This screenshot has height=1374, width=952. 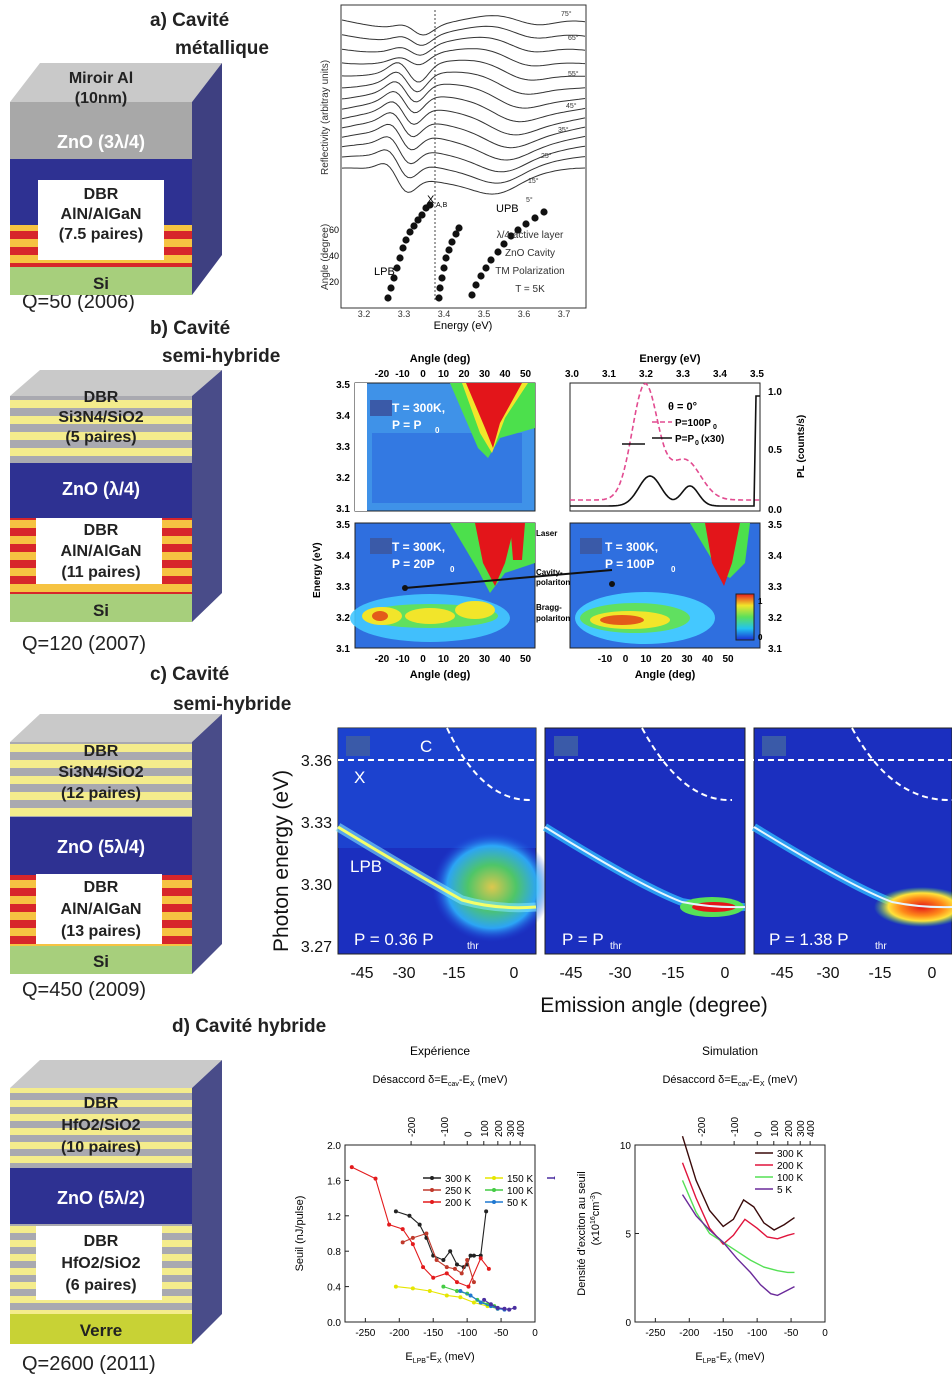 I want to click on power-label-2: P = P, so click(x=583, y=939).